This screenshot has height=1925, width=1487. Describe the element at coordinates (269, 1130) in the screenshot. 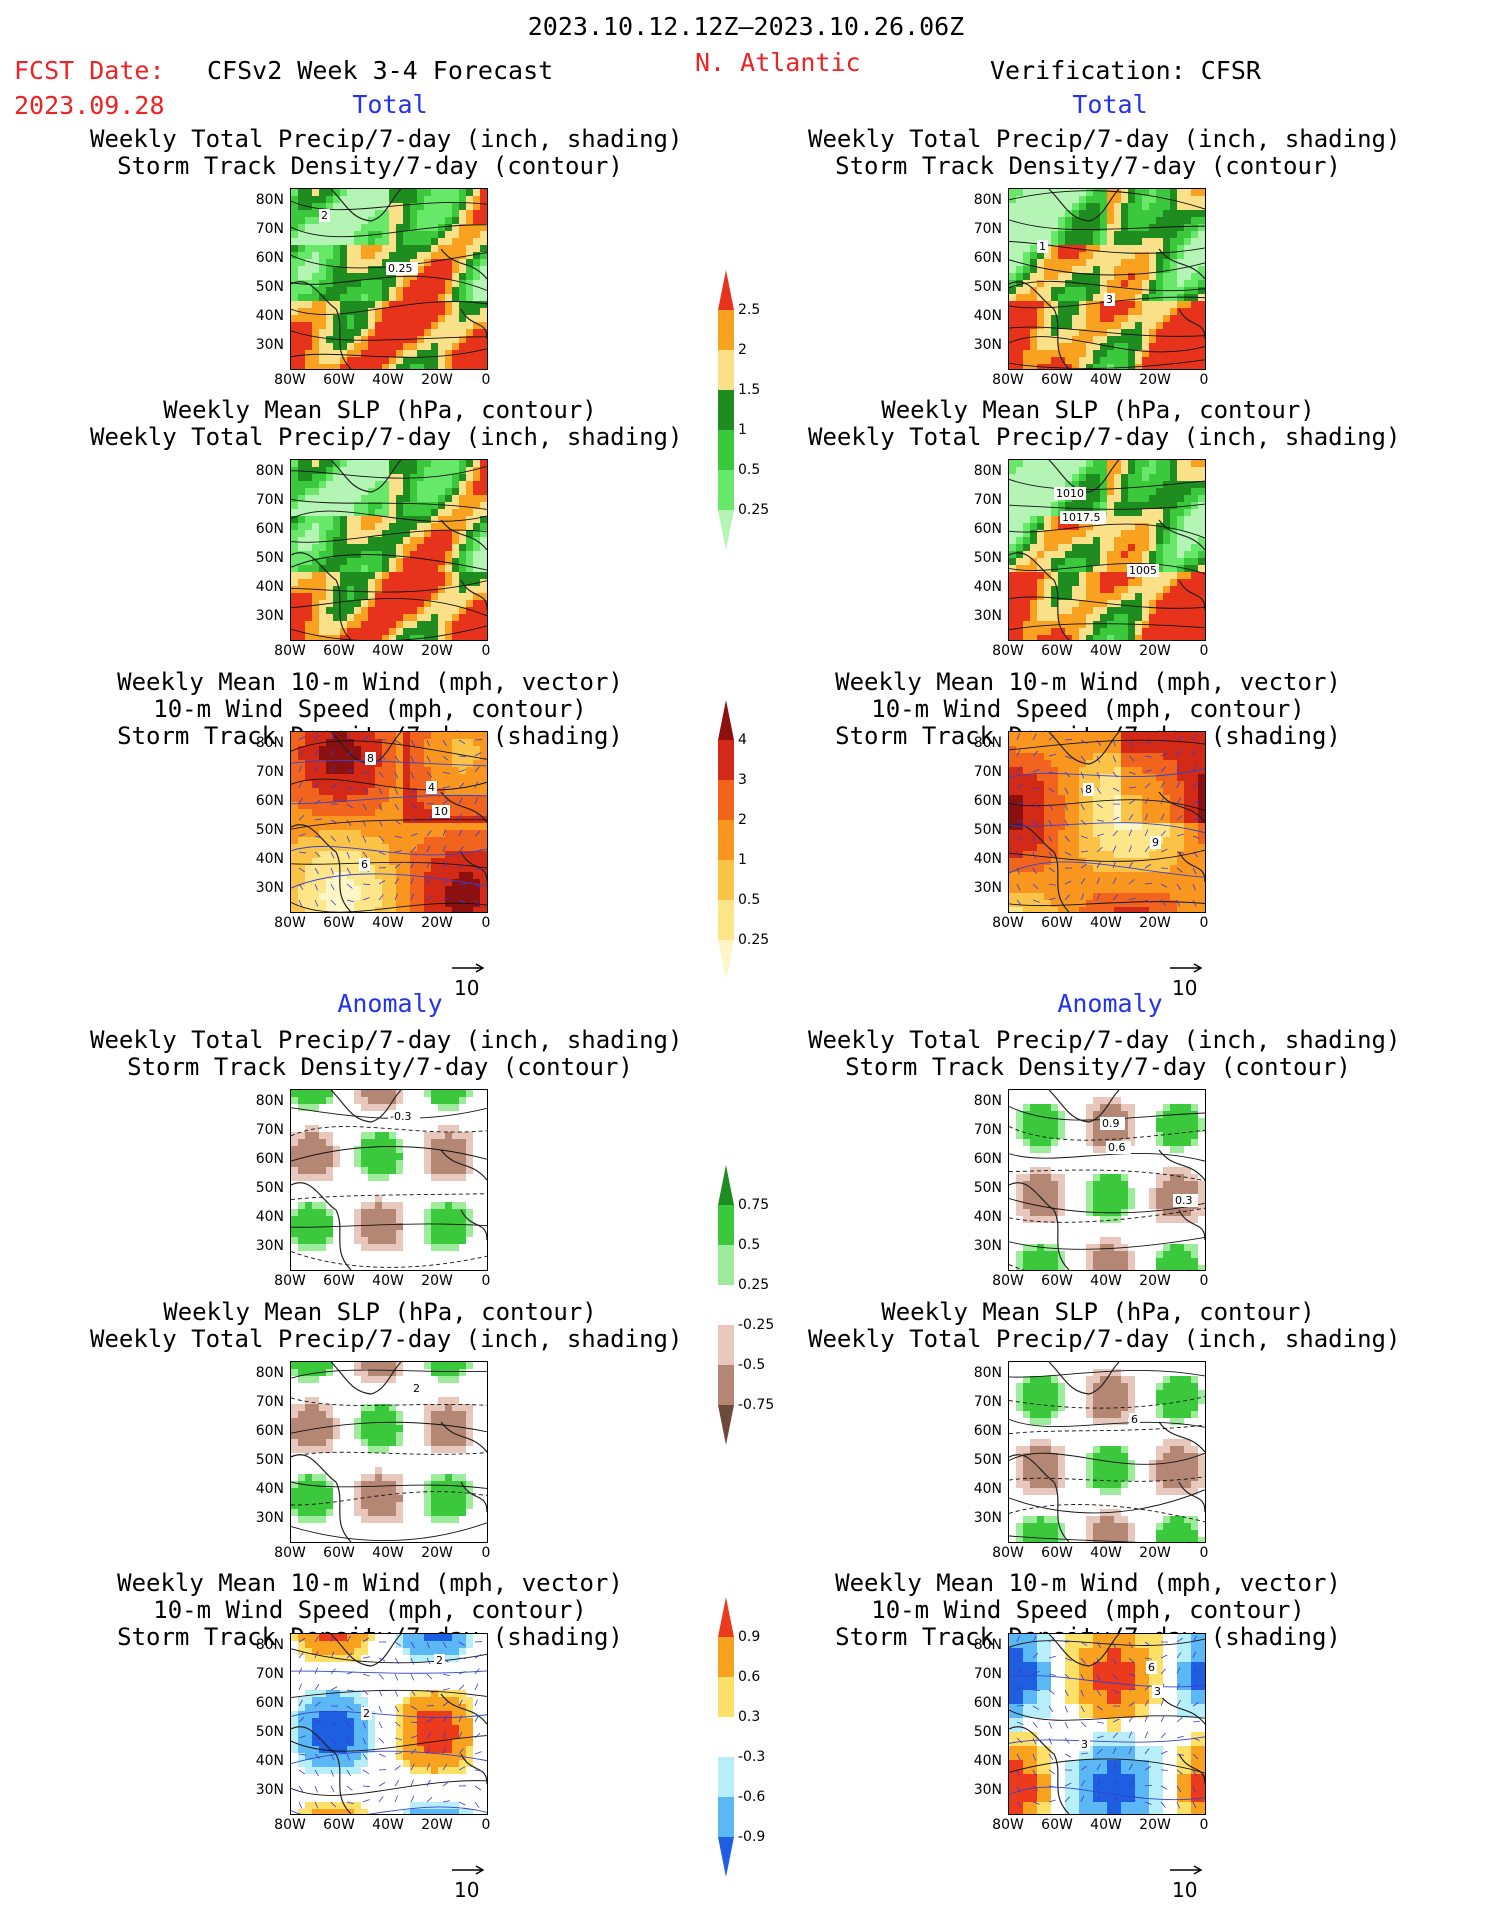

I see `lat-tick-label: 70N` at that location.